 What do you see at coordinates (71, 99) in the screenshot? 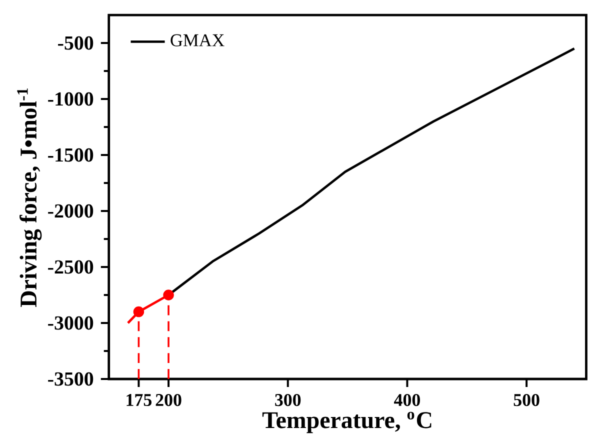
I see `y-tick-label: -1000` at bounding box center [71, 99].